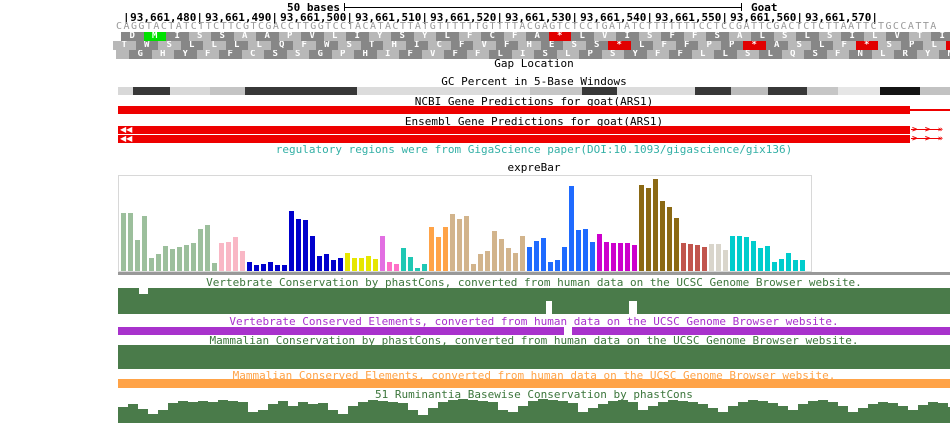 The image size is (950, 423). Describe the element at coordinates (534, 301) in the screenshot. I see `vertebrate-conservation-track` at that location.